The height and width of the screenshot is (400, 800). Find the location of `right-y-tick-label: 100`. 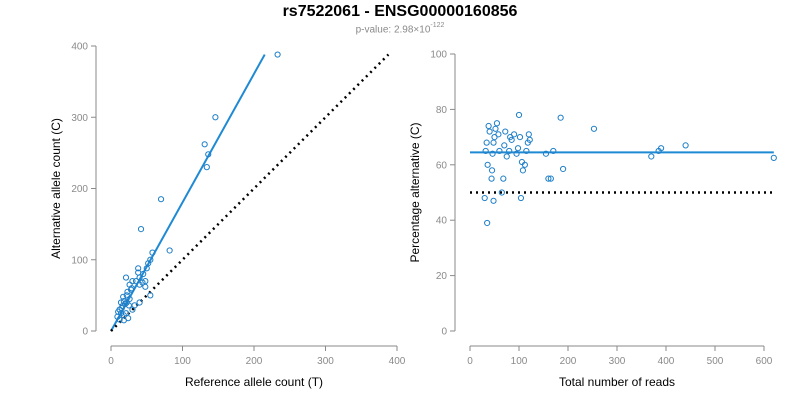

right-y-tick-label: 100 is located at coordinates (438, 55).